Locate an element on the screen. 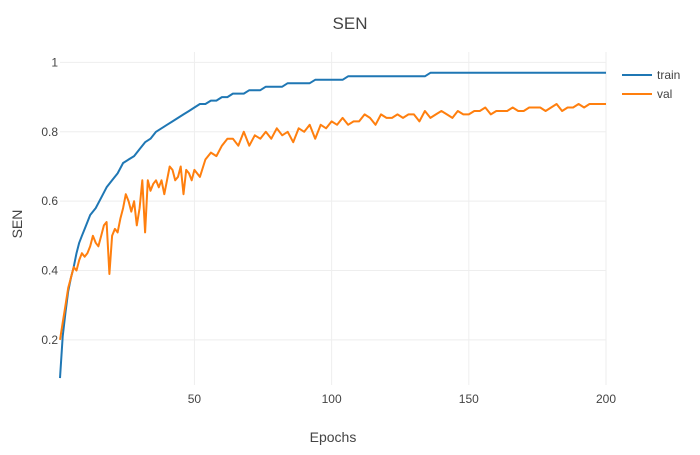  chart-legend: train val is located at coordinates (651, 84).